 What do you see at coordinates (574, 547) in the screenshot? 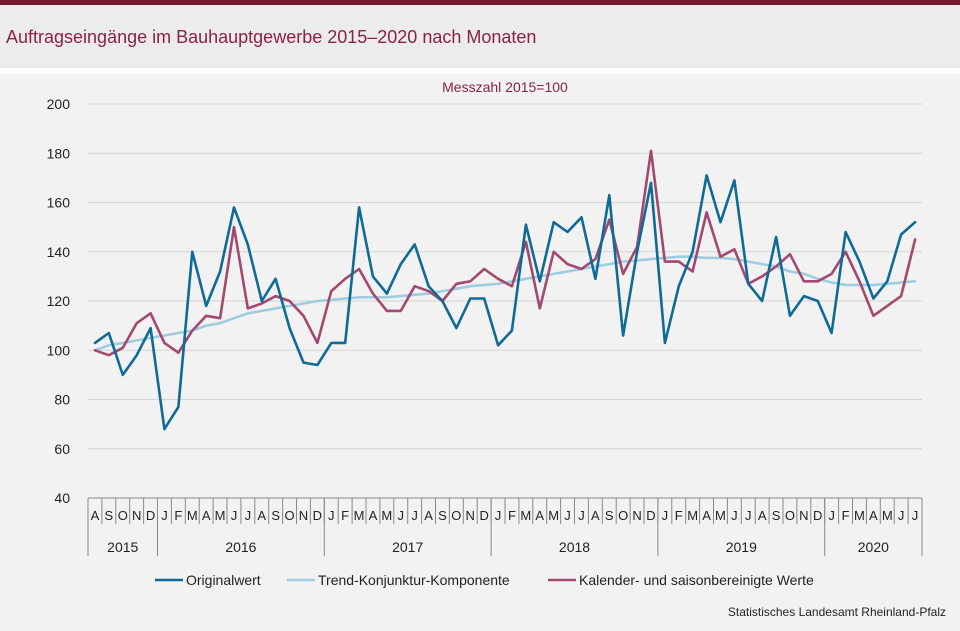
I see `year-label: 2018` at bounding box center [574, 547].